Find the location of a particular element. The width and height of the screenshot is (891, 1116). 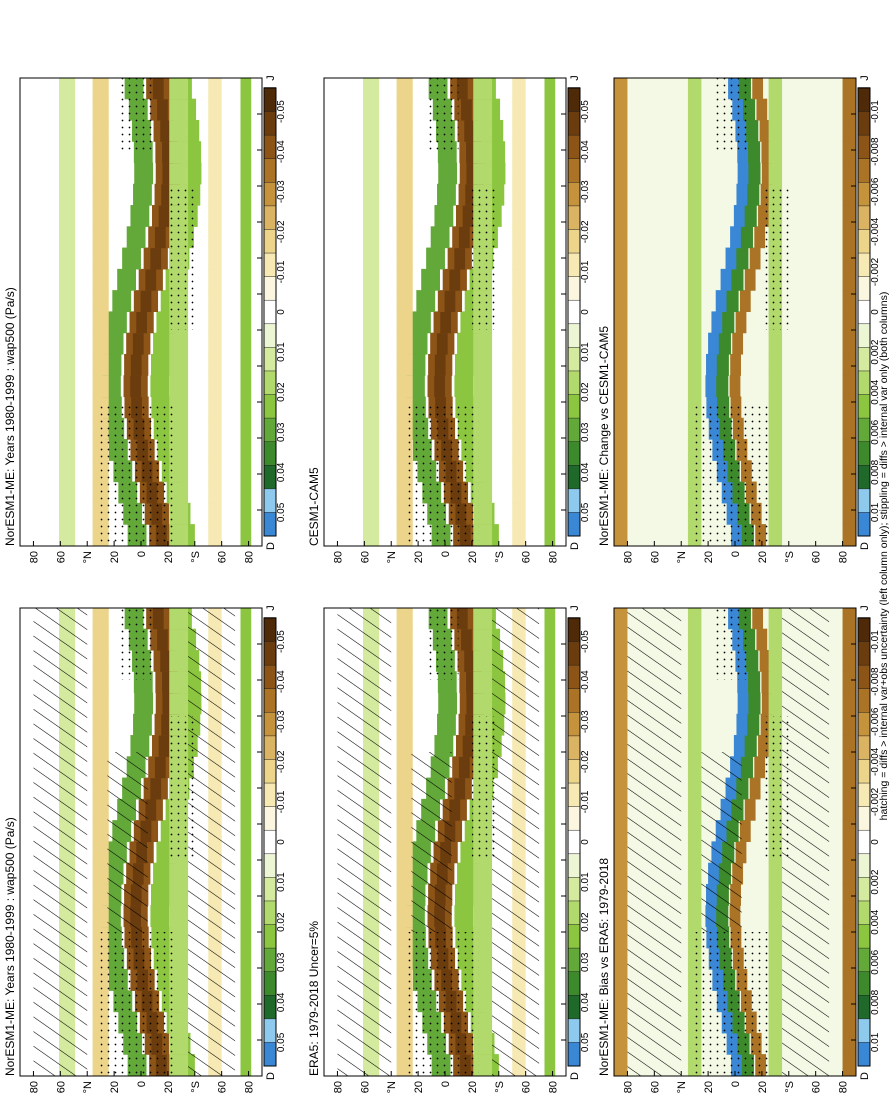

colorbar-label: 0.01 is located at coordinates (875, 512).